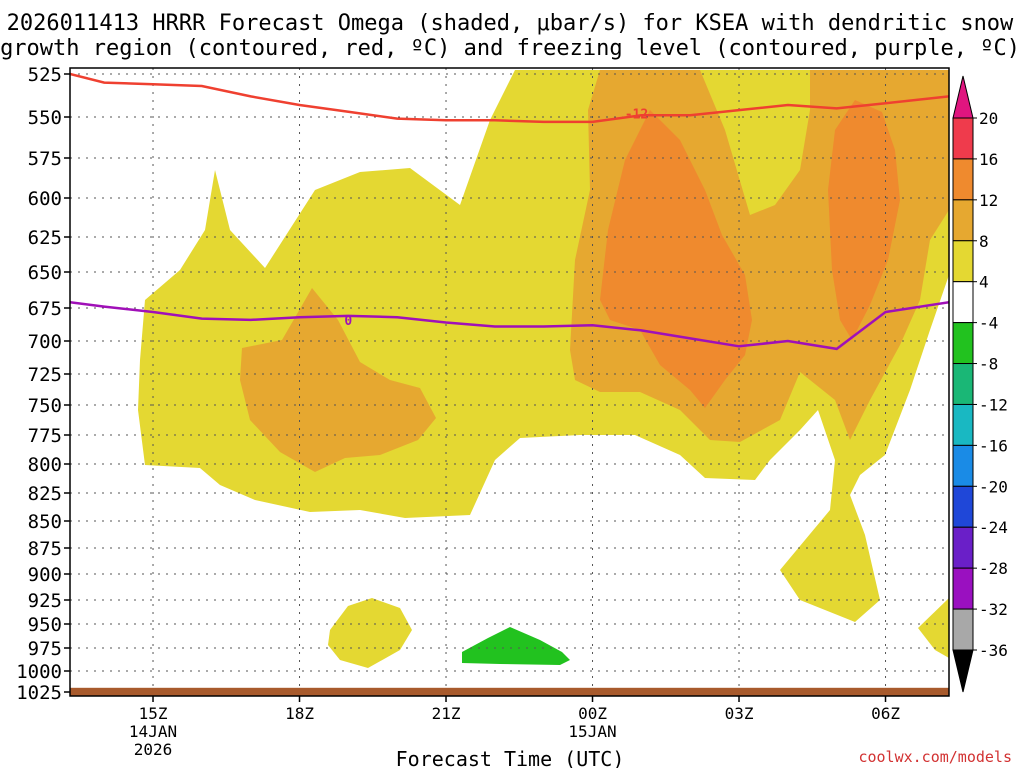  Describe the element at coordinates (446, 713) in the screenshot. I see `x-tick-label-21Z: 21Z` at that location.